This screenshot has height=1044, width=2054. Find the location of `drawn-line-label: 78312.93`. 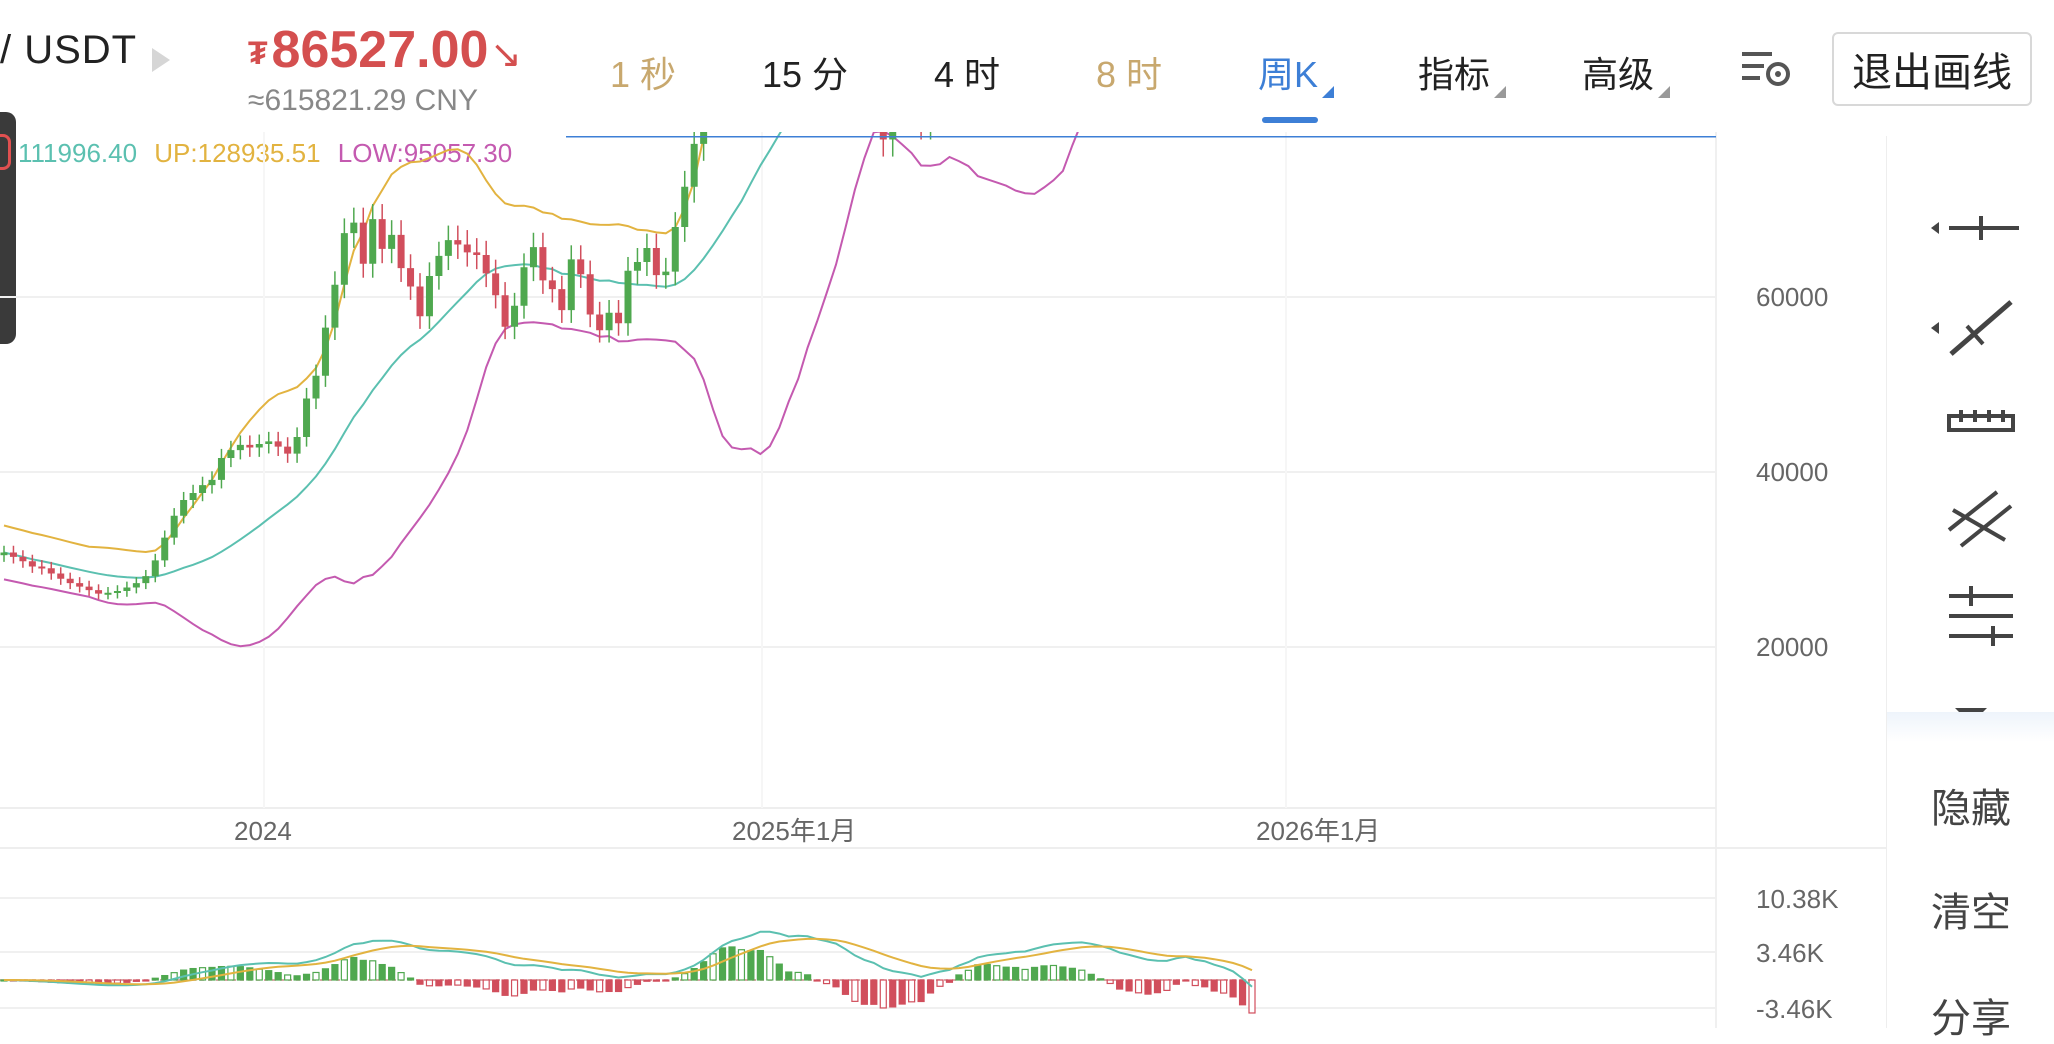

drawn-line-label: 78312.93 is located at coordinates (620, 132).